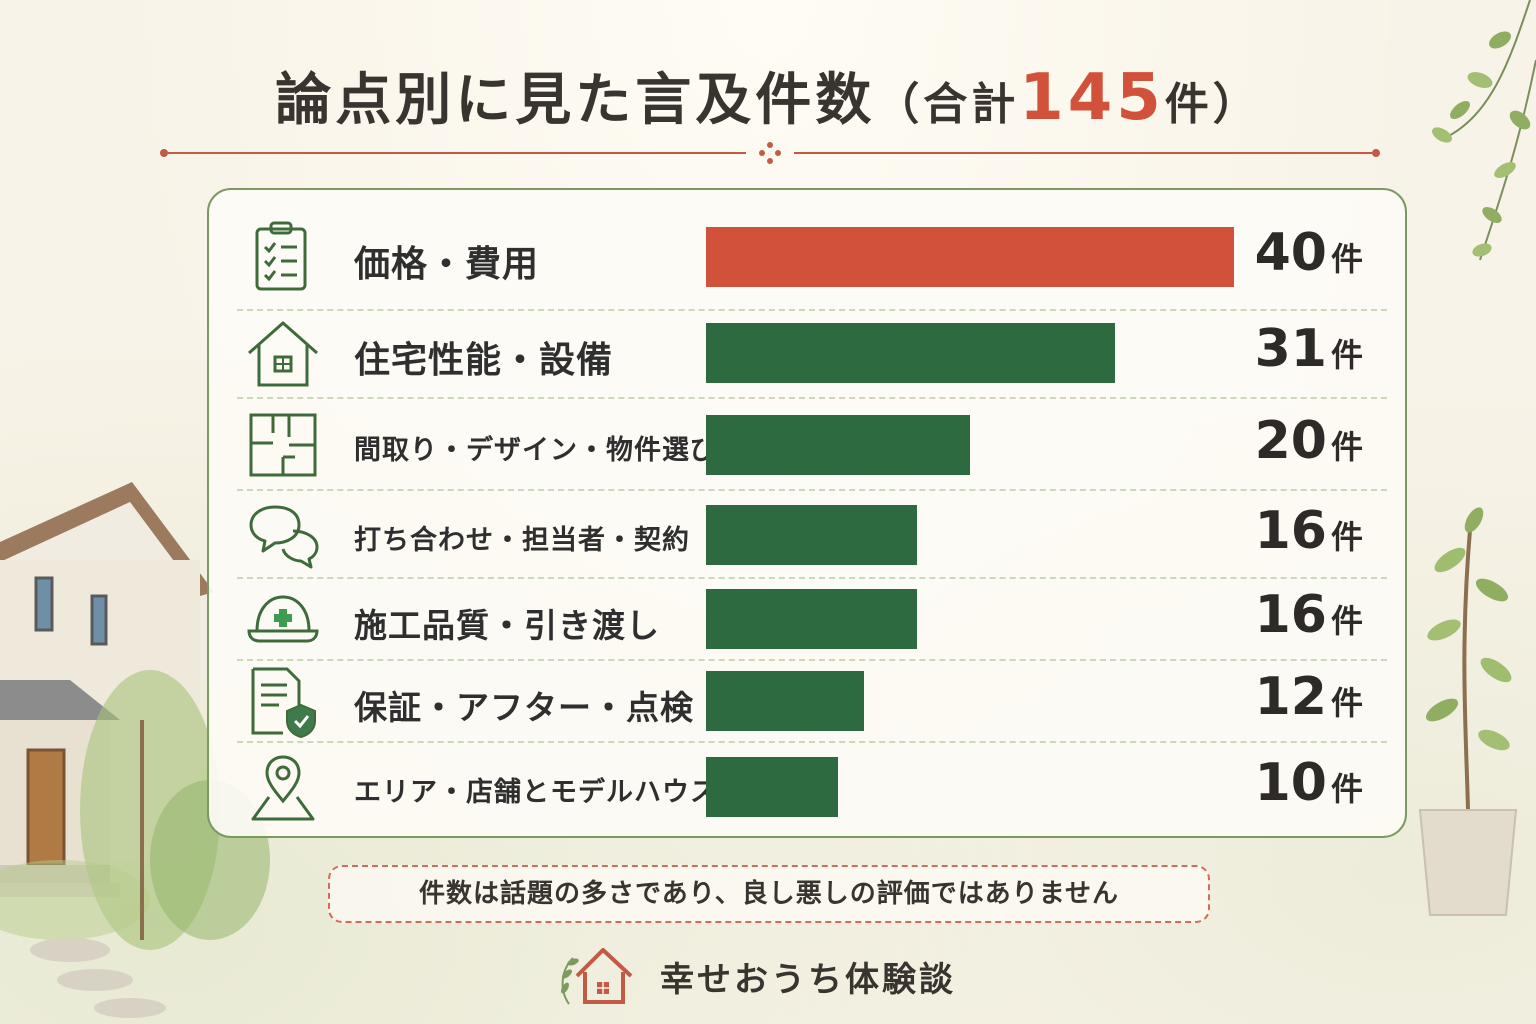 This screenshot has width=1536, height=1024. What do you see at coordinates (281, 256) in the screenshot?
I see `clipboard-checklist-icon` at bounding box center [281, 256].